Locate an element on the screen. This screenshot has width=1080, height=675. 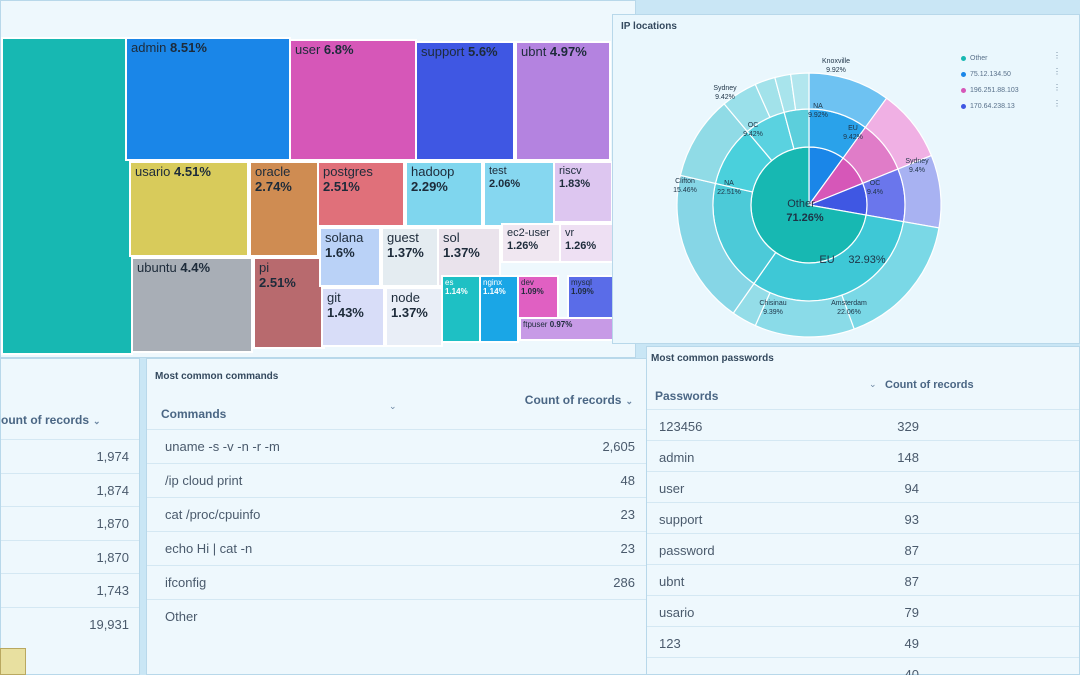
sunburst-label: 22.51% is located at coordinates (729, 192).